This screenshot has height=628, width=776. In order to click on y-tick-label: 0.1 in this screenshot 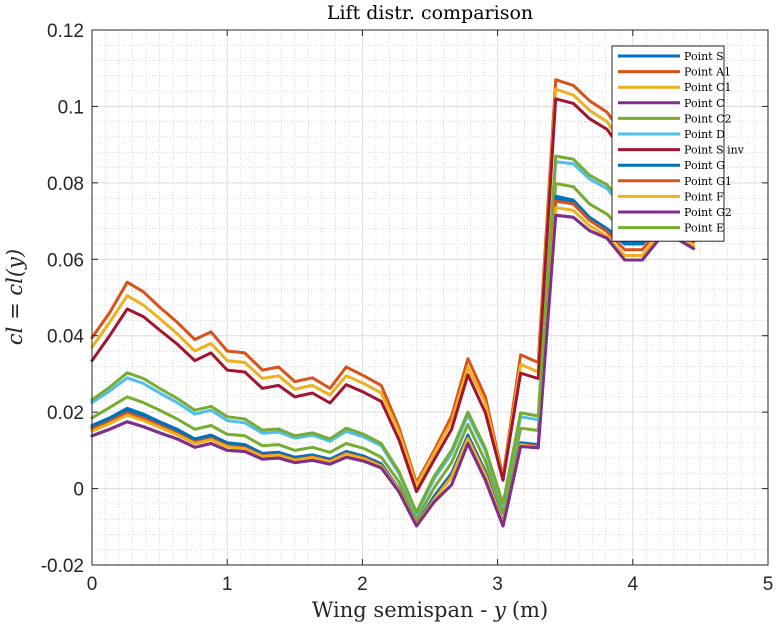, I will do `click(71, 107)`.